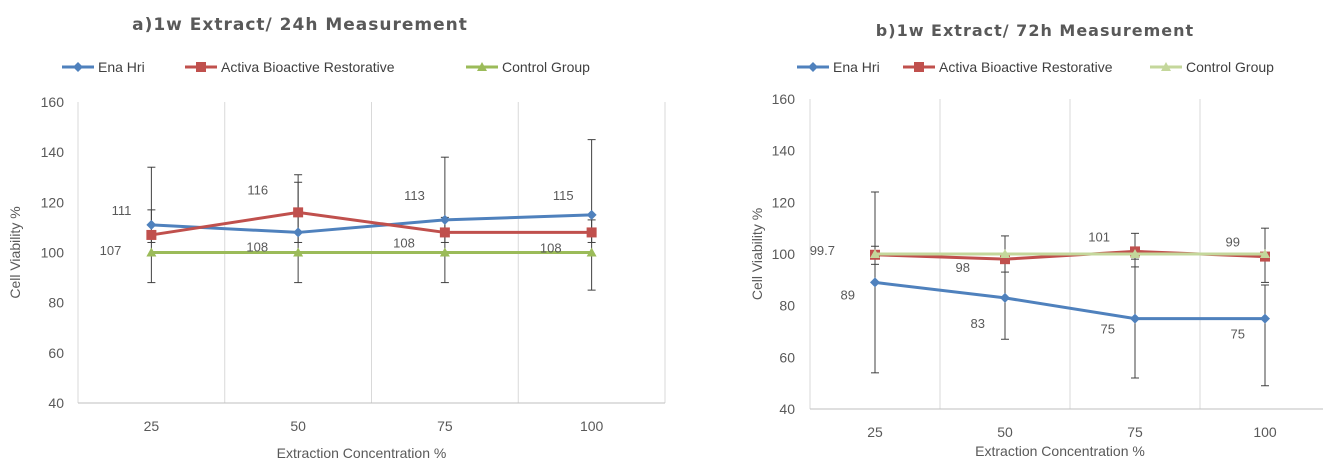 The height and width of the screenshot is (461, 1323). What do you see at coordinates (978, 323) in the screenshot?
I see `data-label: 83` at bounding box center [978, 323].